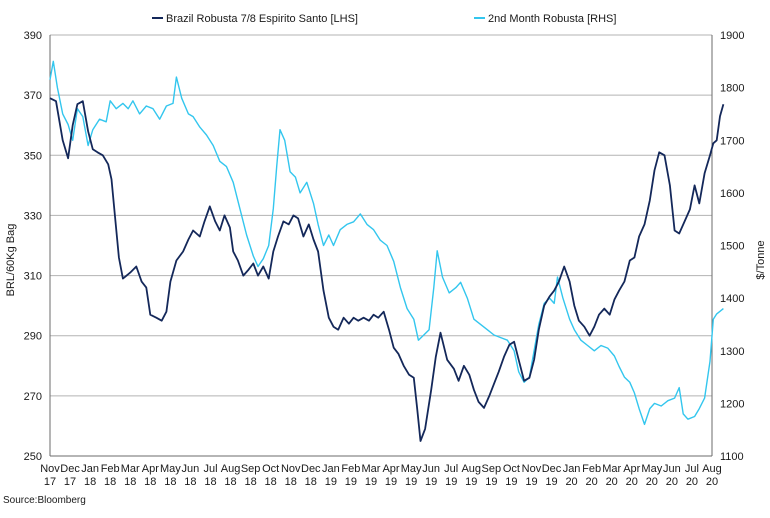 The image size is (770, 518). I want to click on y-tick-label-right: 1700, so click(732, 141).